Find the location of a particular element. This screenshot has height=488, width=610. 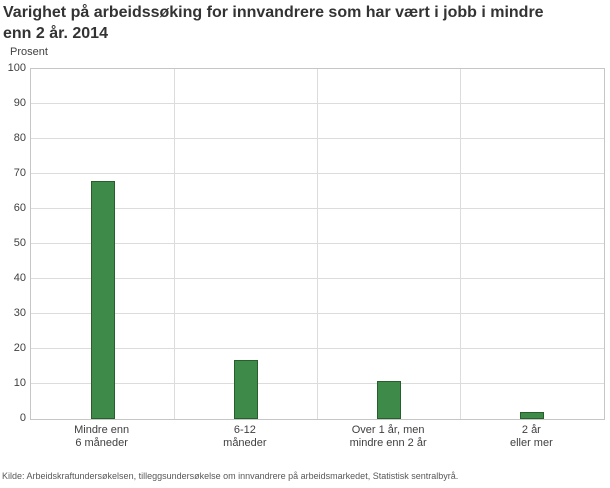

y-tick-label: 30 is located at coordinates (19, 312).